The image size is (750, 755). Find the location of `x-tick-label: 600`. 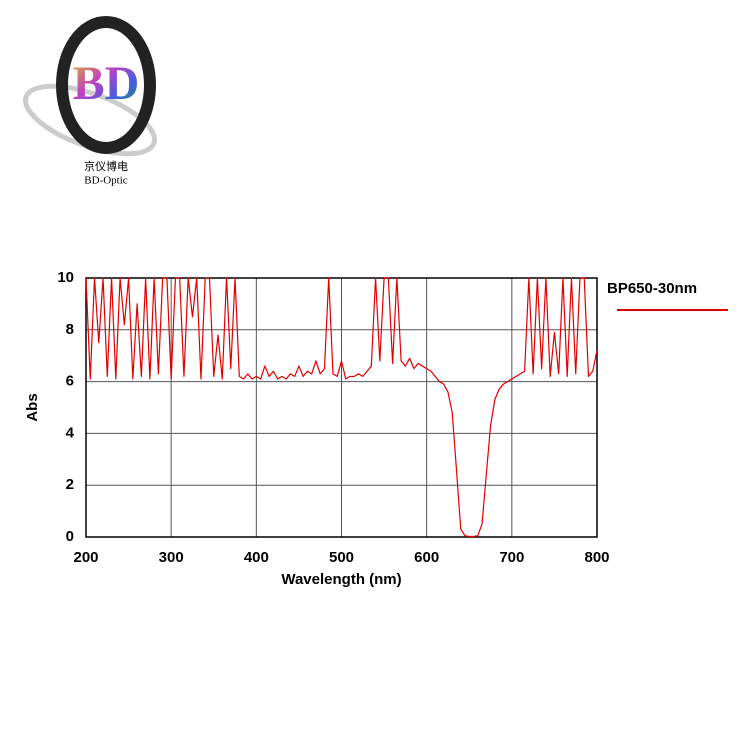

x-tick-label: 600 is located at coordinates (426, 557).